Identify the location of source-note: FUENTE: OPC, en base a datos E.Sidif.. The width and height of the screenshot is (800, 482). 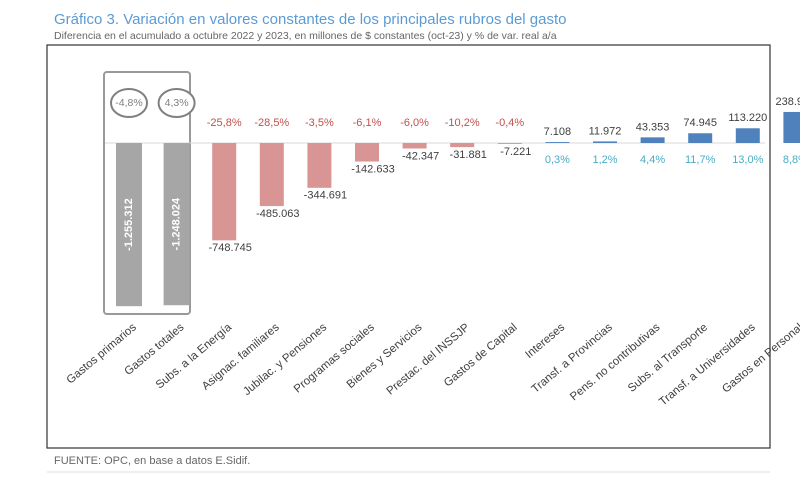
(152, 461).